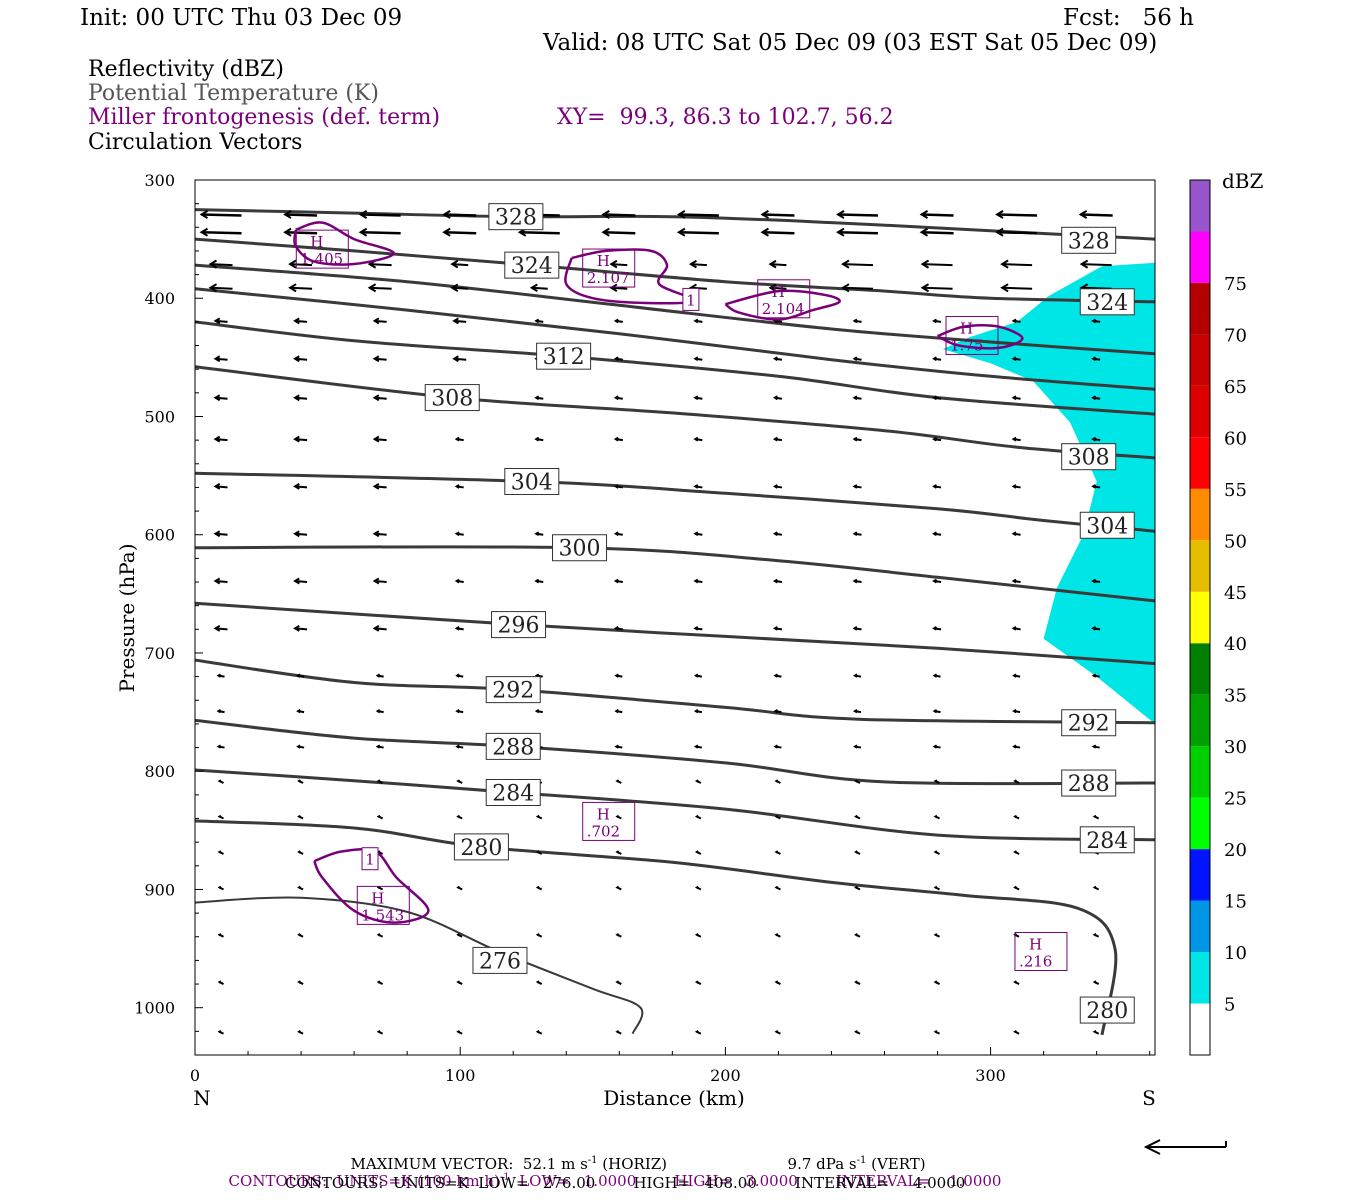 The height and width of the screenshot is (1200, 1350). Describe the element at coordinates (1107, 303) in the screenshot. I see `svg-text: 324` at that location.